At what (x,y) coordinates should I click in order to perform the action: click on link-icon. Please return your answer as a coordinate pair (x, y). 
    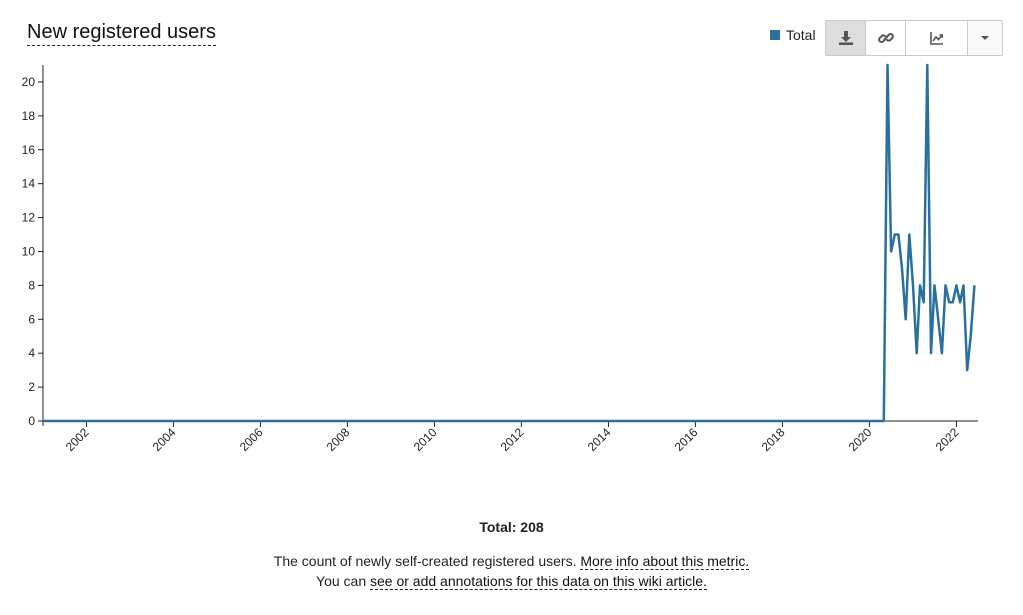
    Looking at the image, I should click on (885, 38).